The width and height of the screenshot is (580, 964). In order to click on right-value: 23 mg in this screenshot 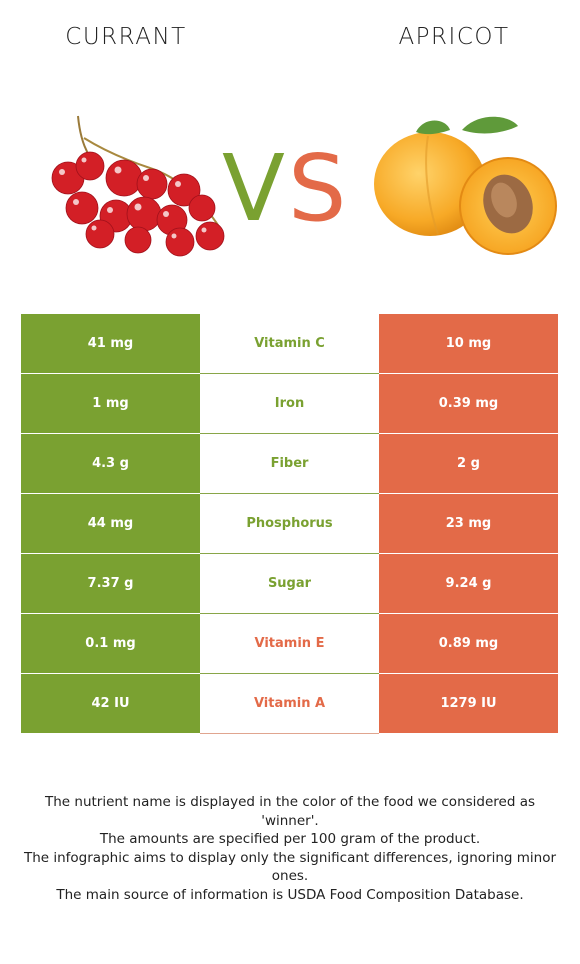, I will do `click(468, 523)`.